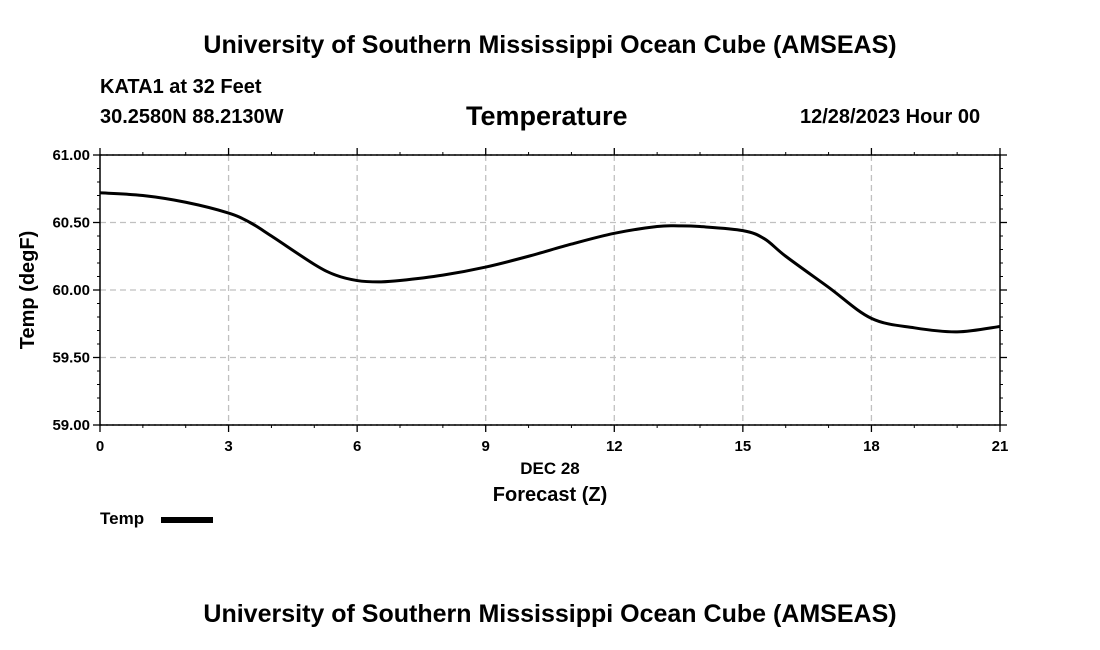 The image size is (1100, 650). I want to click on x-axis-date-label: DEC 28, so click(550, 468).